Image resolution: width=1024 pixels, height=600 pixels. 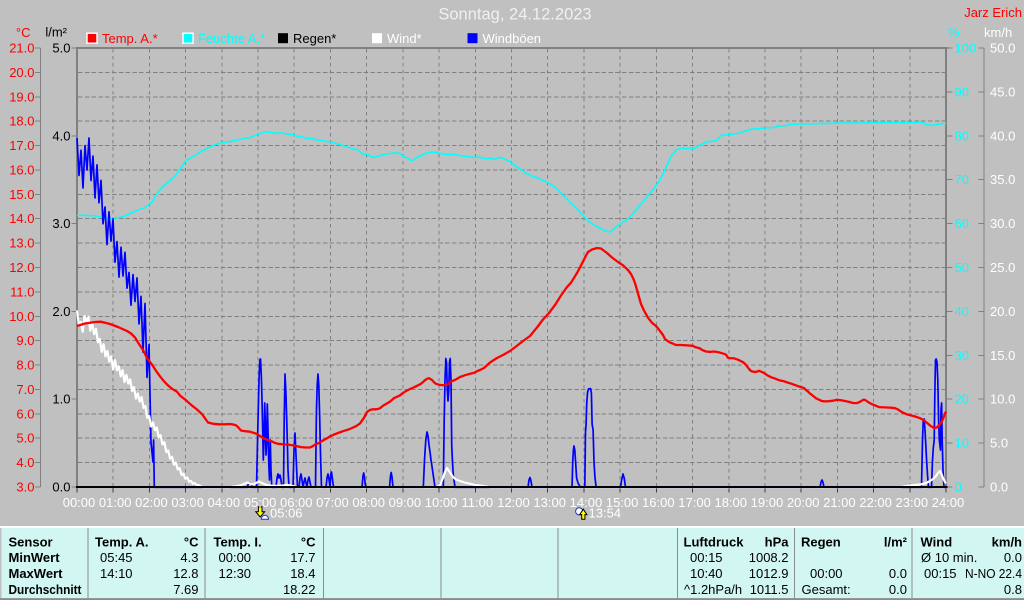 What do you see at coordinates (962, 91) in the screenshot?
I see `svg-text: 90` at bounding box center [962, 91].